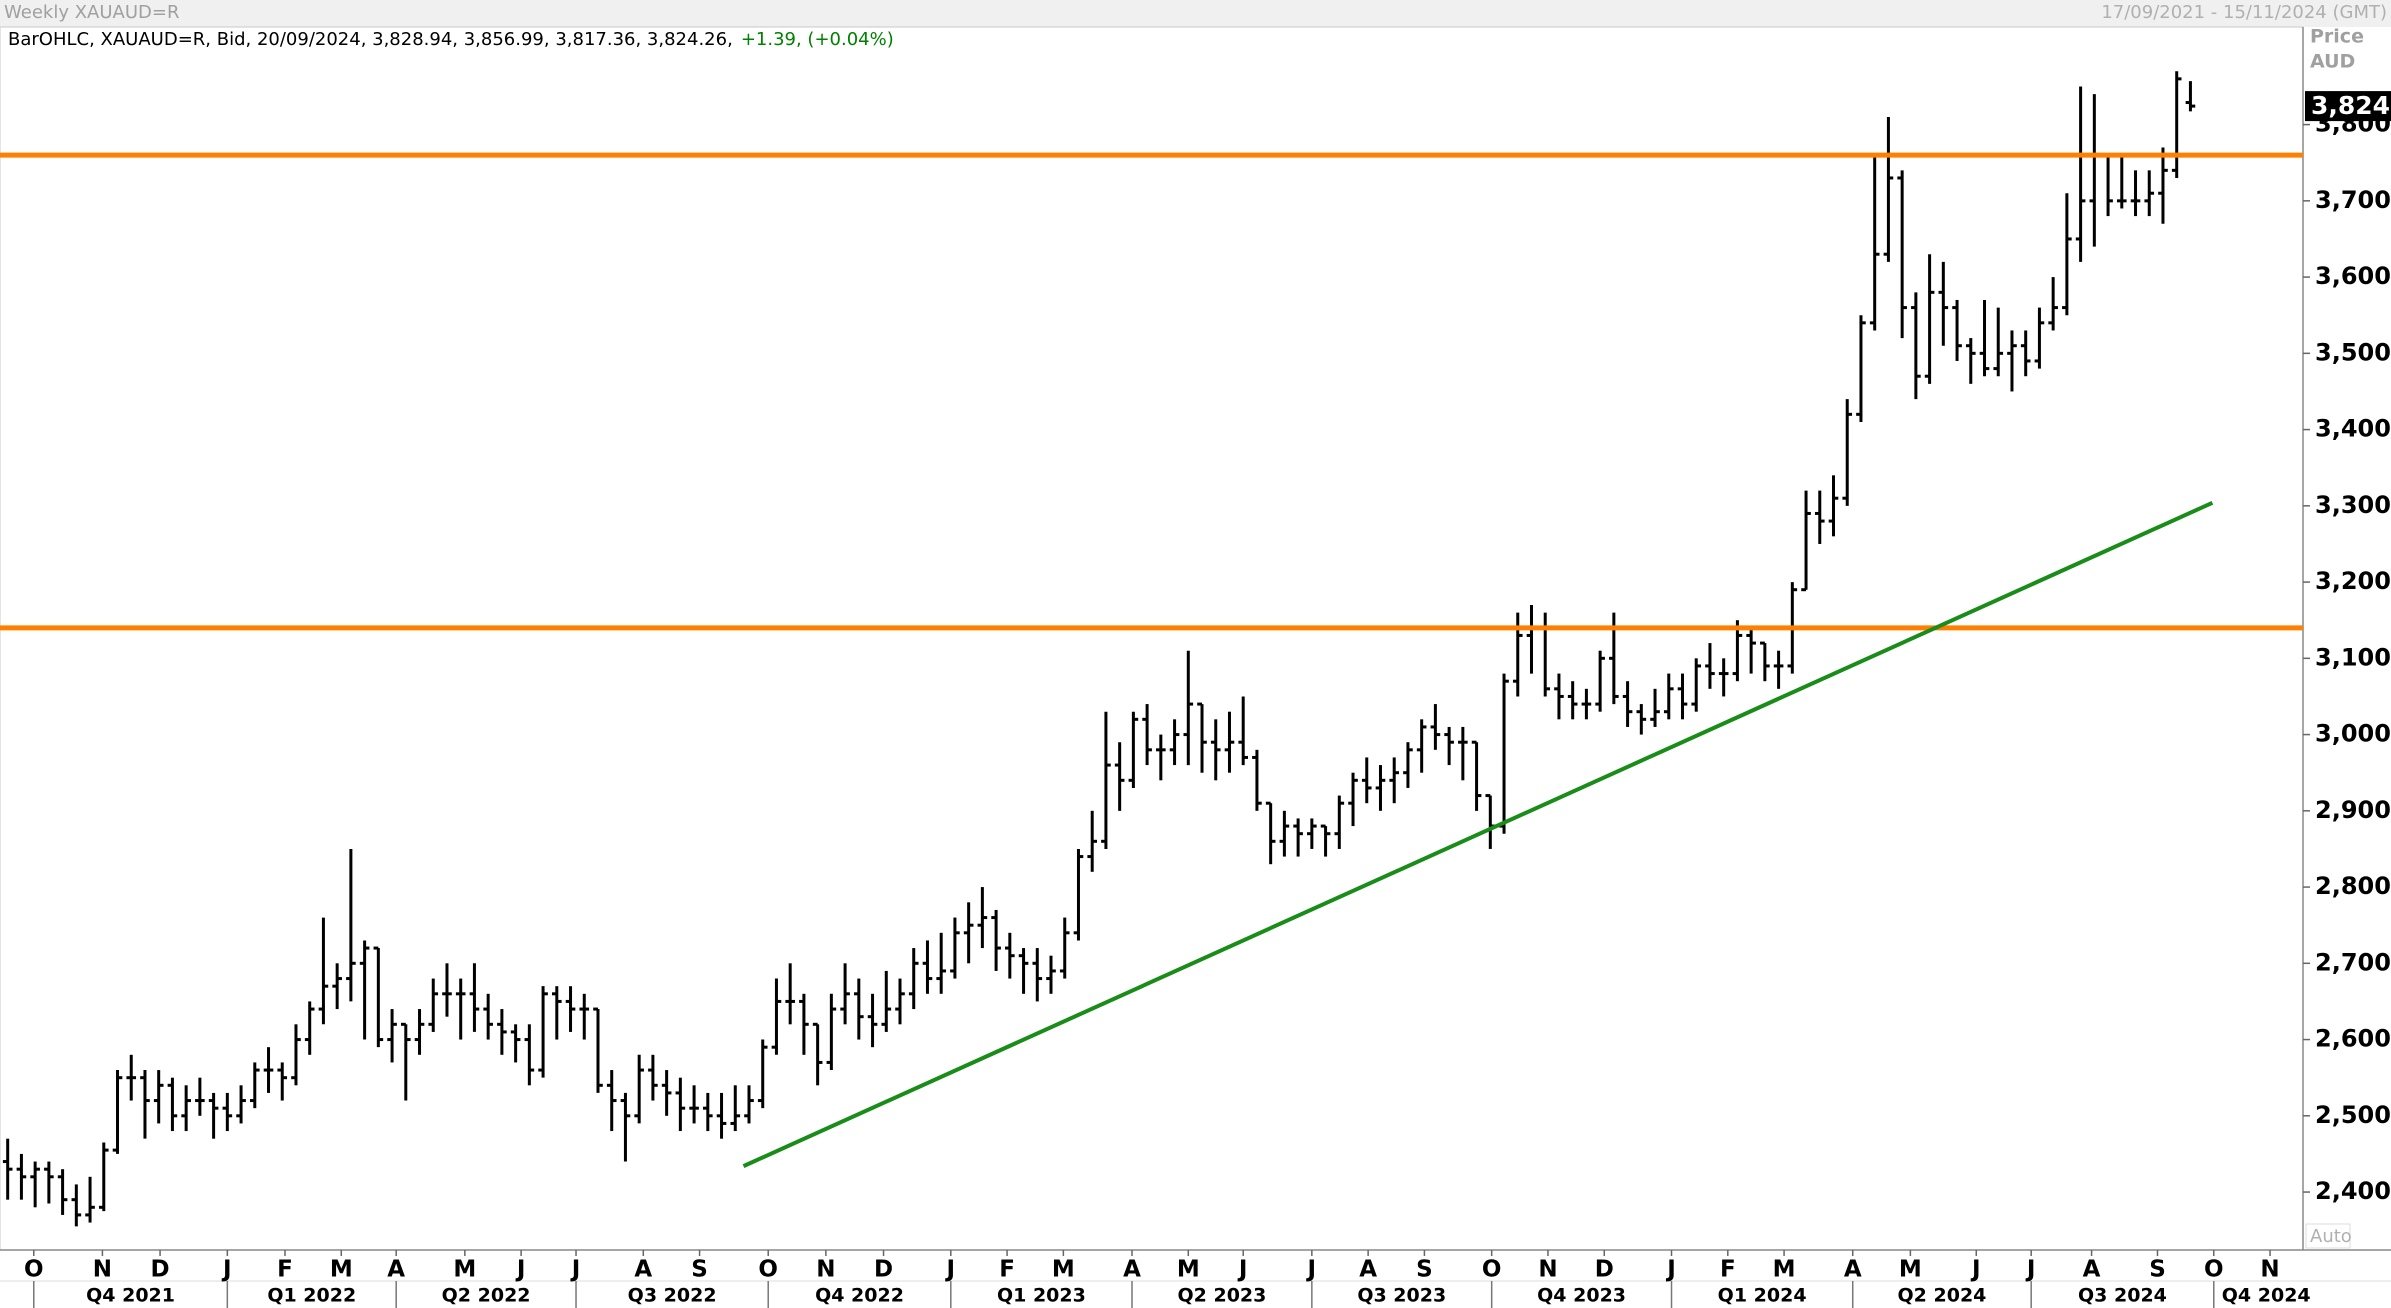  Describe the element at coordinates (91, 12) in the screenshot. I see `chart-title: Weekly XAUAUD=R` at that location.